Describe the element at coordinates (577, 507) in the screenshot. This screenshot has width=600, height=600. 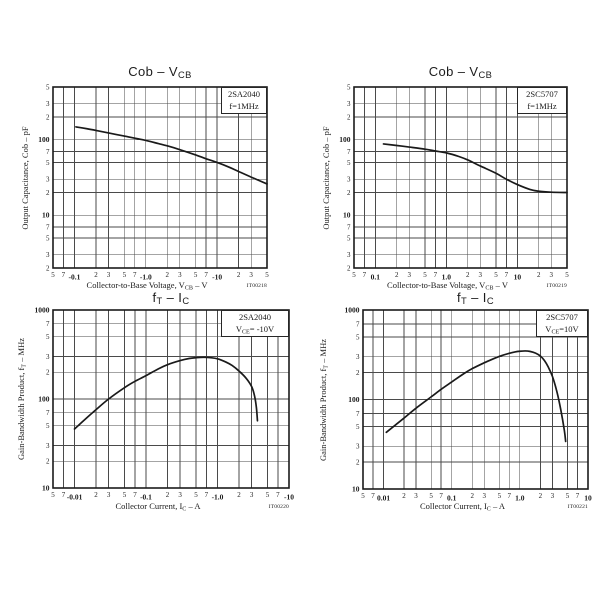
I see `figure-code: IT00221` at that location.